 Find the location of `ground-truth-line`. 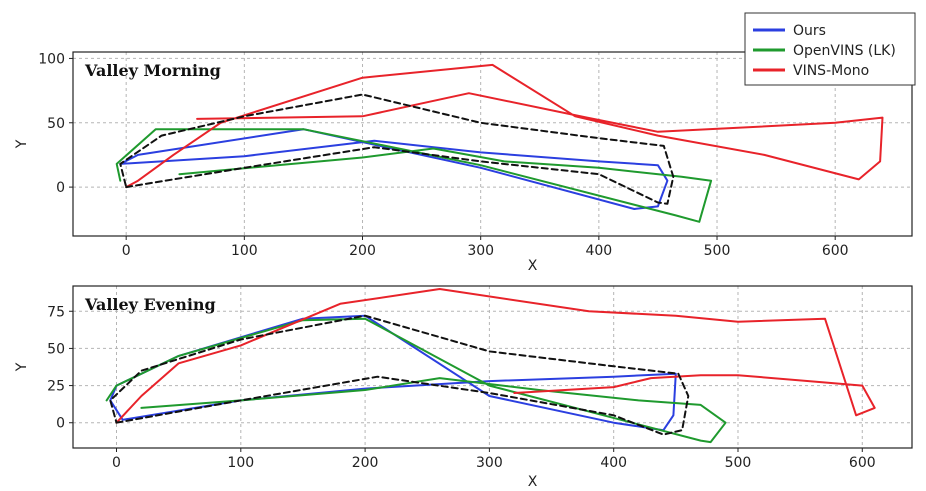

ground-truth-line is located at coordinates (397, 149).